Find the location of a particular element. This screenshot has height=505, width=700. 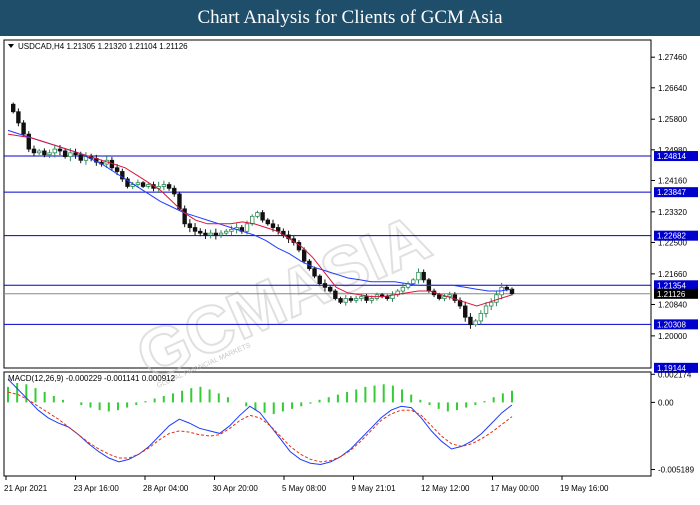

time-axis-tick-label: 5 May 08:00 is located at coordinates (304, 488).